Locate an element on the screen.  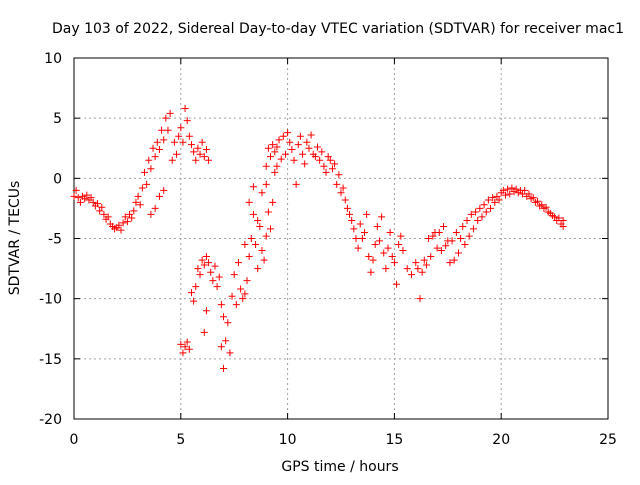
y-tick-label: -20 is located at coordinates (50, 420).